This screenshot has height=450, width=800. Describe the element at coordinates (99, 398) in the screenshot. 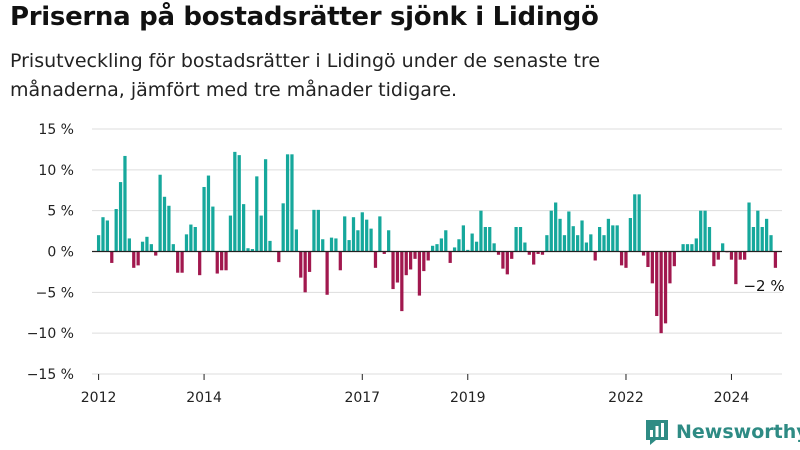

I see `x-tick-label: 2012` at that location.